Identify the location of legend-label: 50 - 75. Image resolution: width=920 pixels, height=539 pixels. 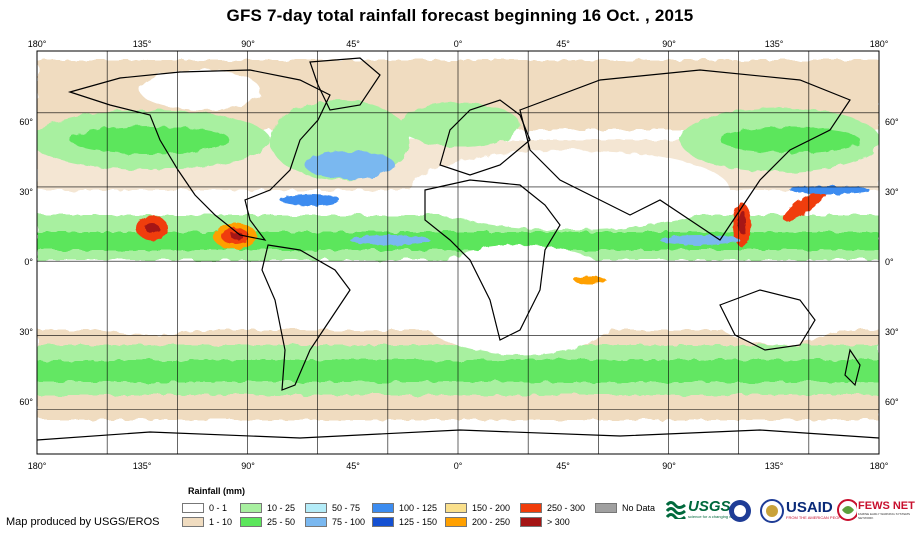
(346, 508).